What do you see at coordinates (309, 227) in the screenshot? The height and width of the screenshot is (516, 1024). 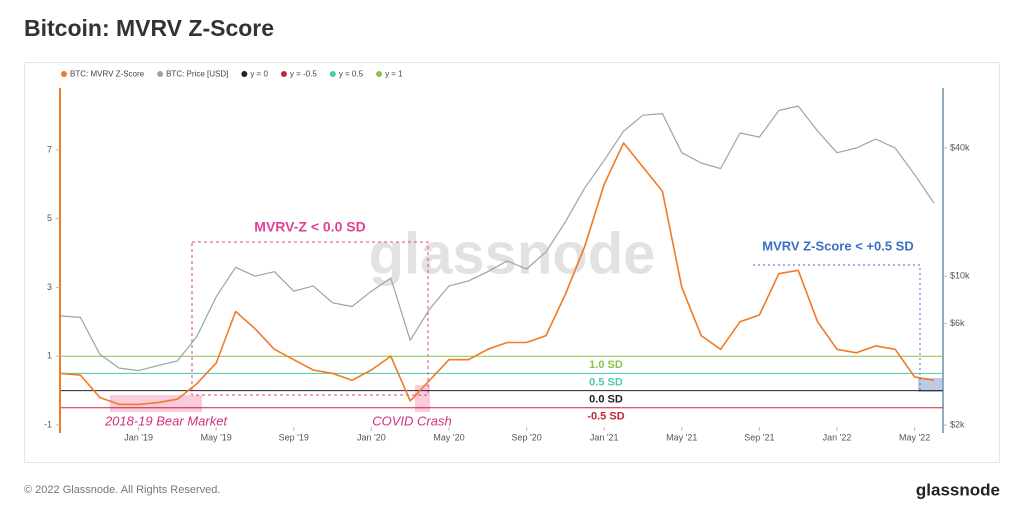 I see `annotation: MVRV-Z < 0.0 SD` at bounding box center [309, 227].